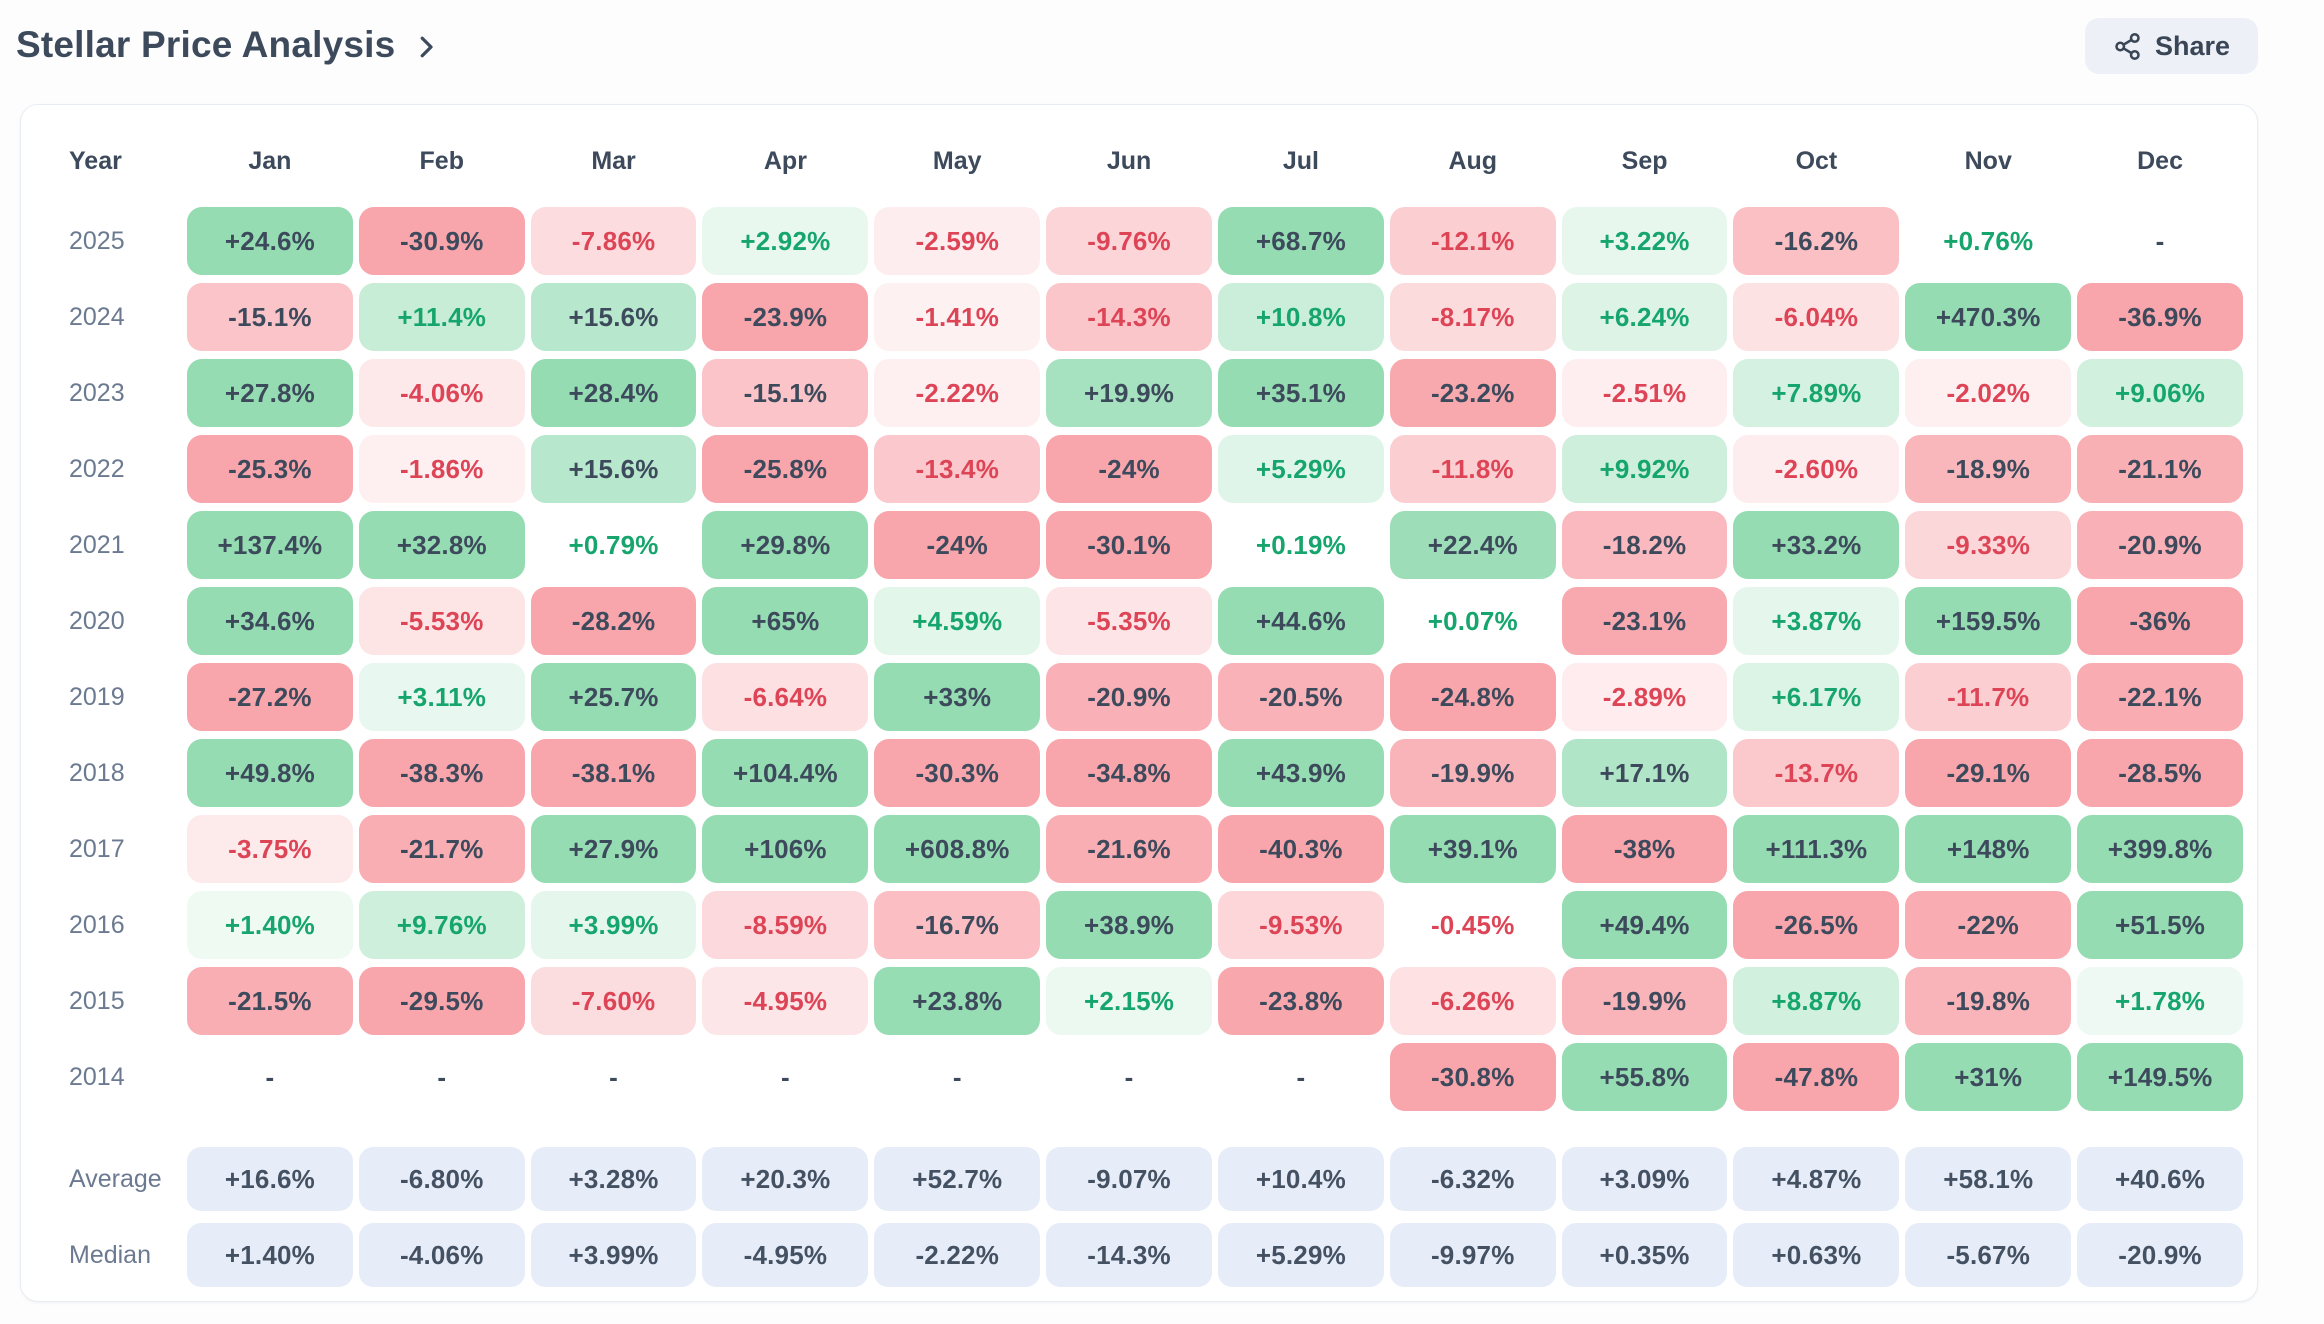  Describe the element at coordinates (613, 1255) in the screenshot. I see `summary-cell: +3.99%` at that location.